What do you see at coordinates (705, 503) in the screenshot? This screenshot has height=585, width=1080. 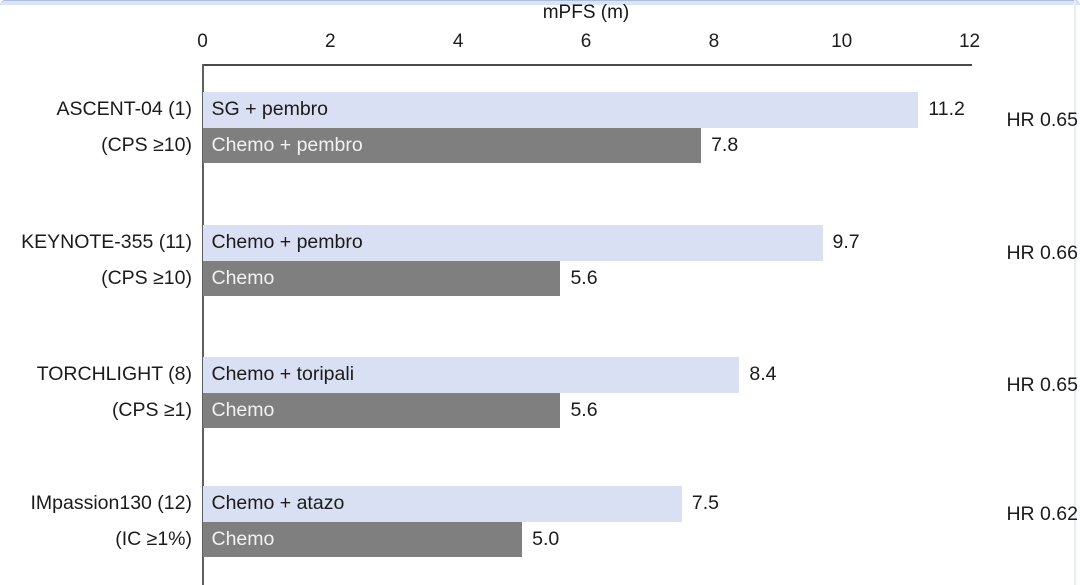 I see `bar-value-label: 7.5` at bounding box center [705, 503].